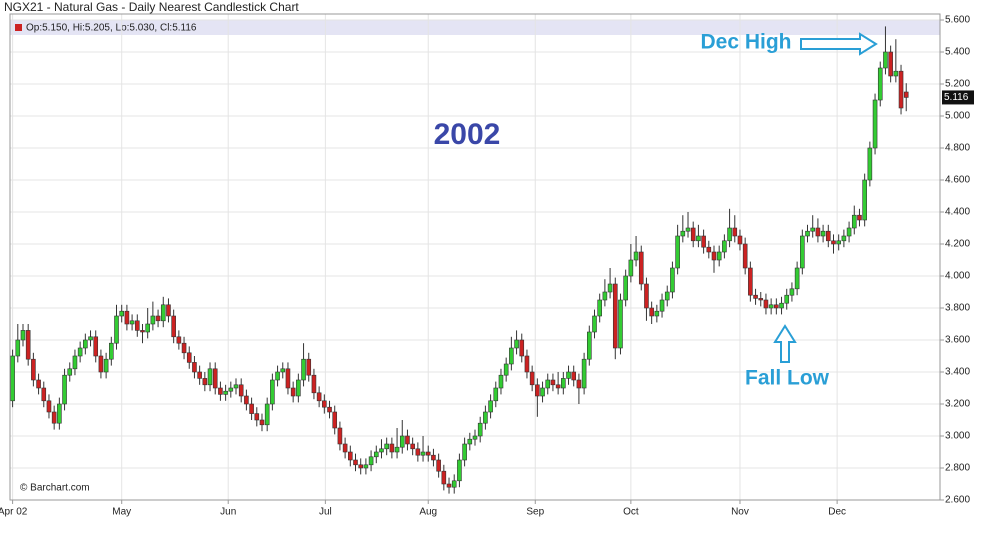  Describe the element at coordinates (957, 180) in the screenshot. I see `y-tick-label: 4.600` at that location.